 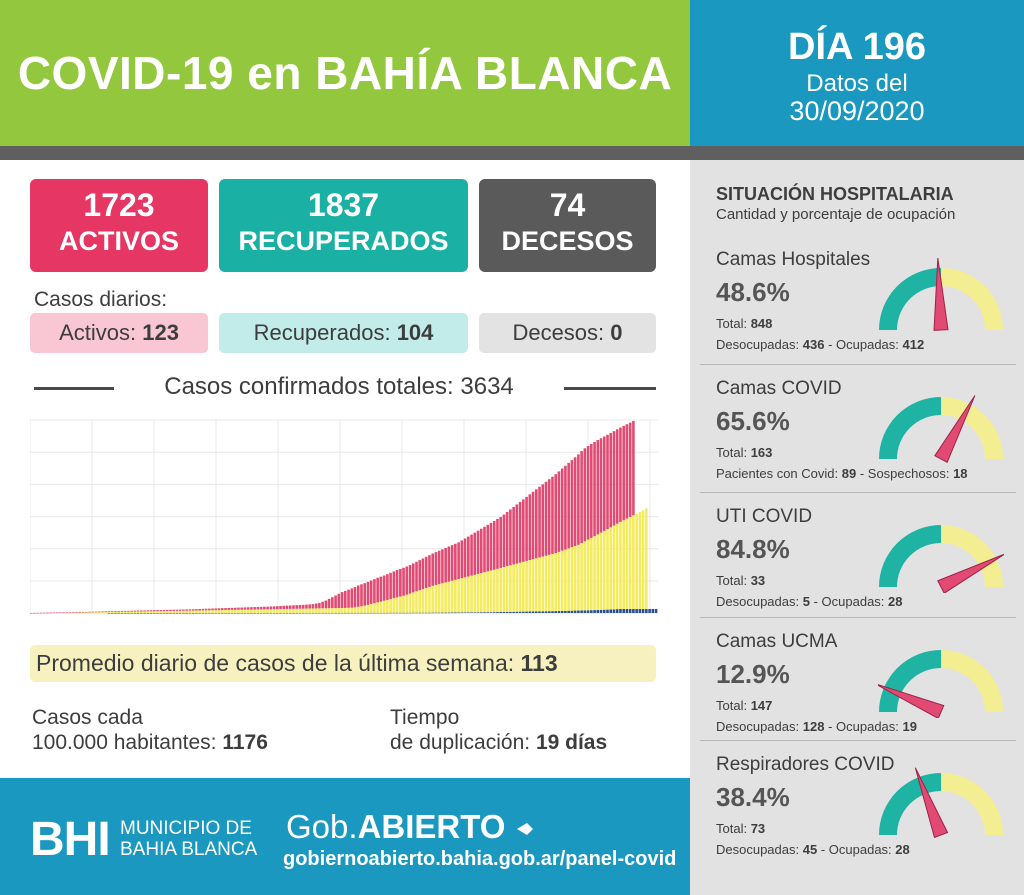 I want to click on doubling-time-value: 19 días, so click(x=571, y=742).